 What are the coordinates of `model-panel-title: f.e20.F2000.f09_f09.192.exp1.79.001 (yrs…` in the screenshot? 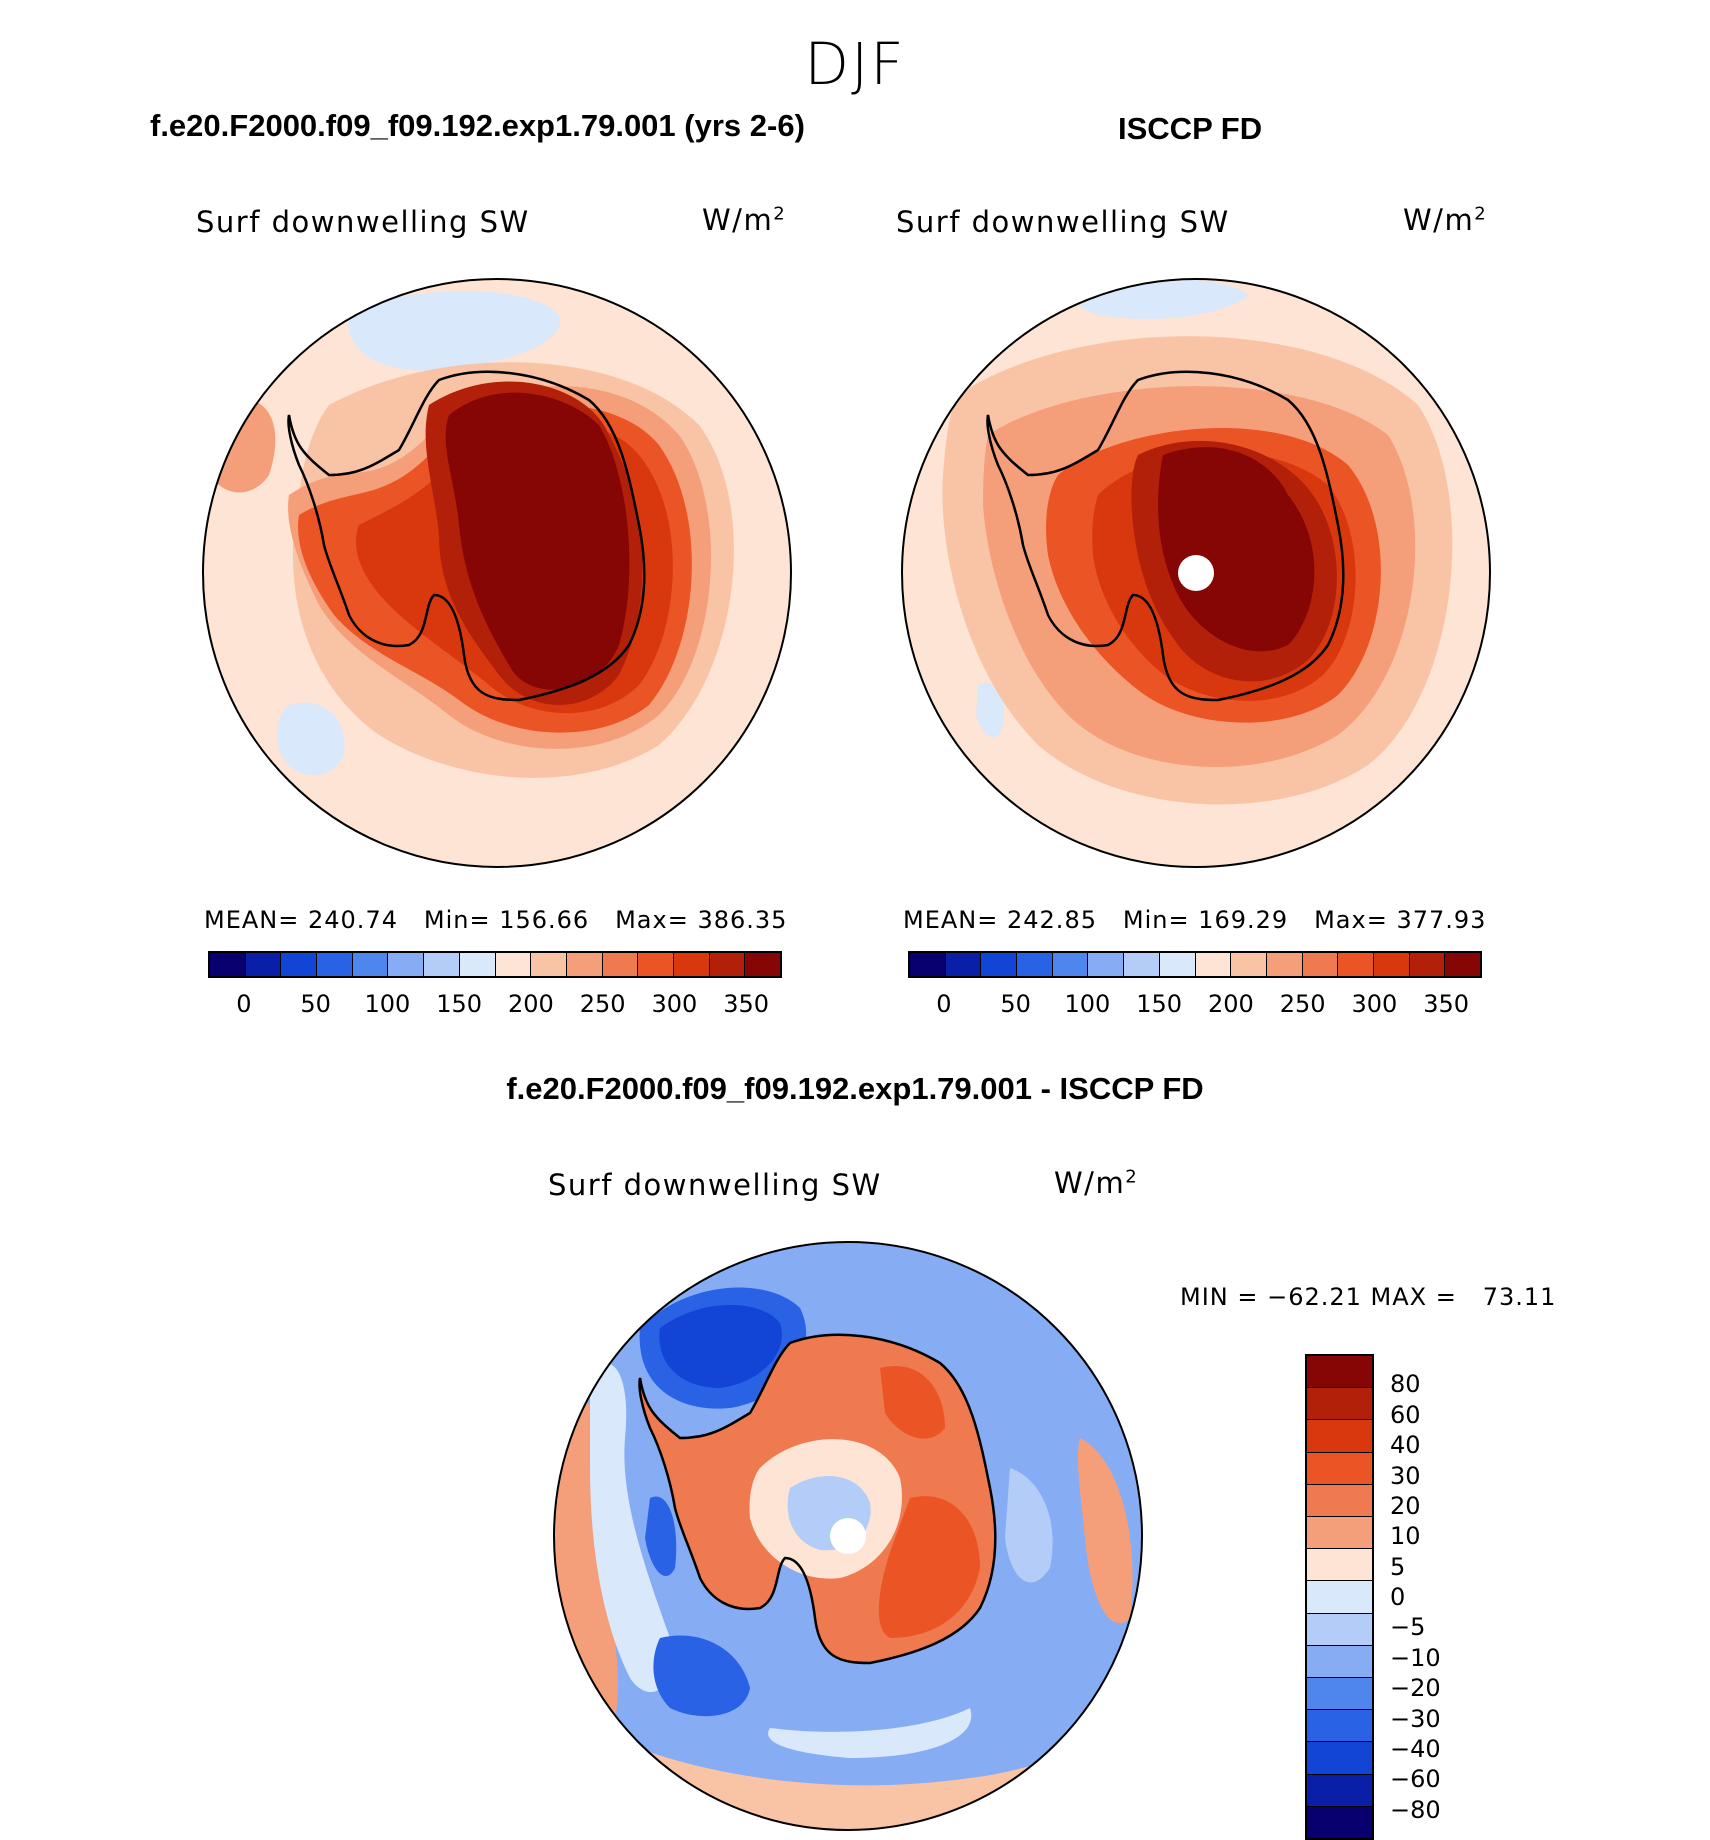 It's located at (477, 125).